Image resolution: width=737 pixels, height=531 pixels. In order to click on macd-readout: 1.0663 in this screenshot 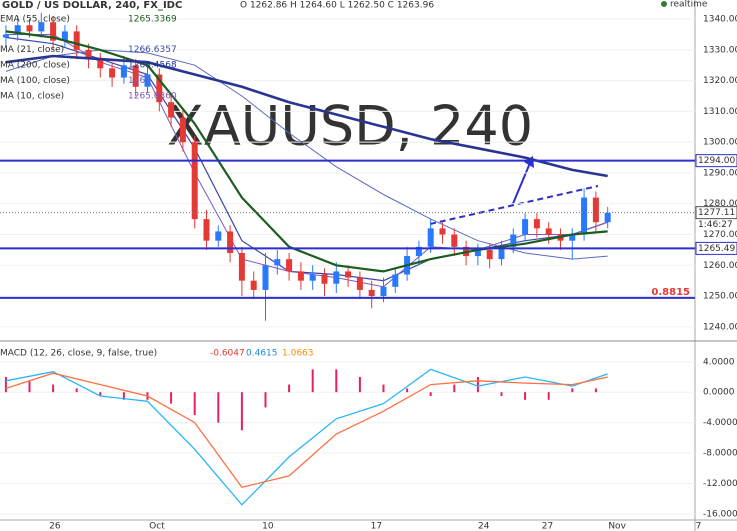, I will do `click(298, 354)`.